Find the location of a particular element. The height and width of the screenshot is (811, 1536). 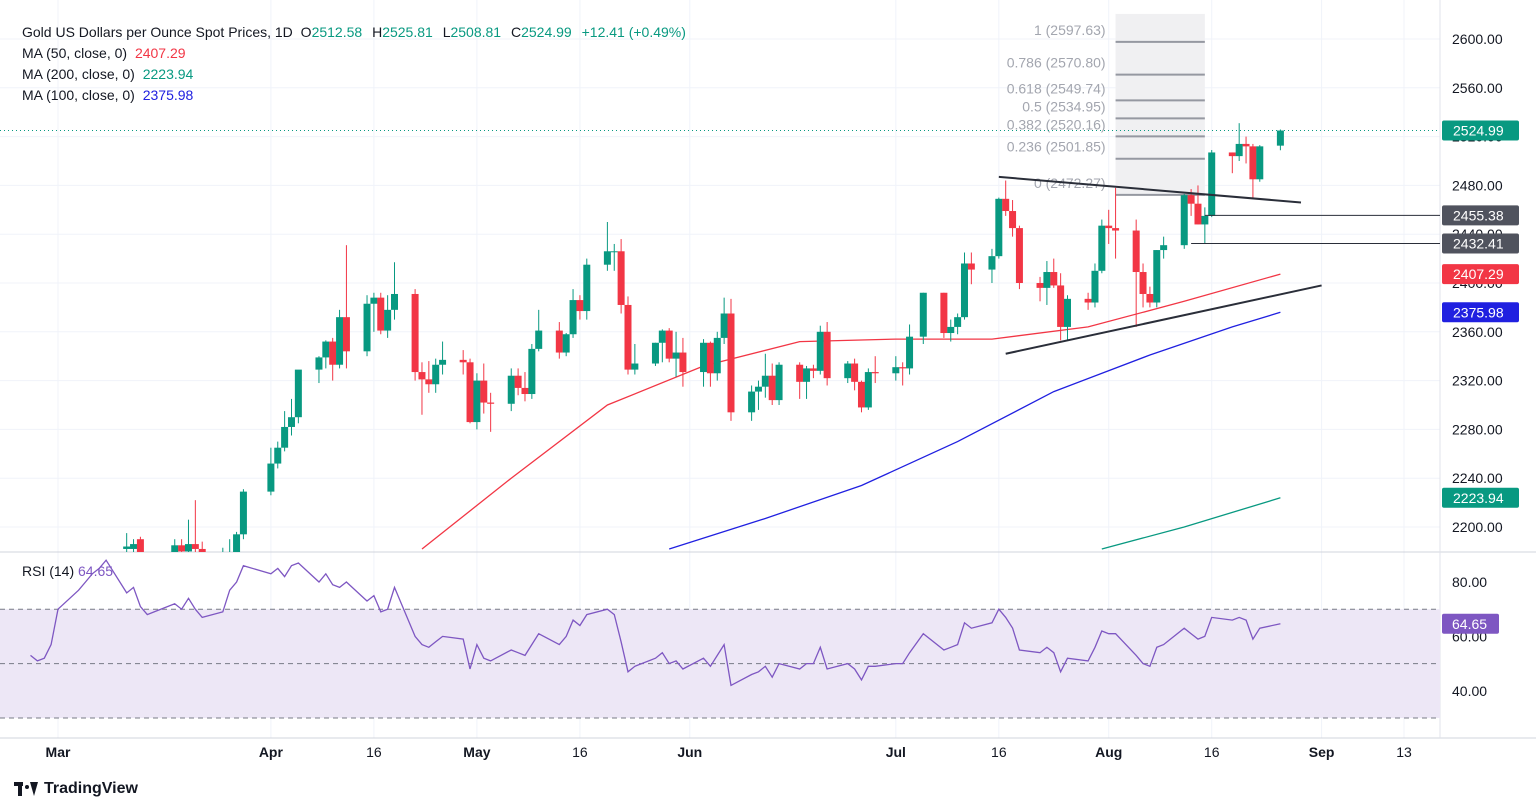

rsi-legend: RSI (14) 64.65 is located at coordinates (67, 571).